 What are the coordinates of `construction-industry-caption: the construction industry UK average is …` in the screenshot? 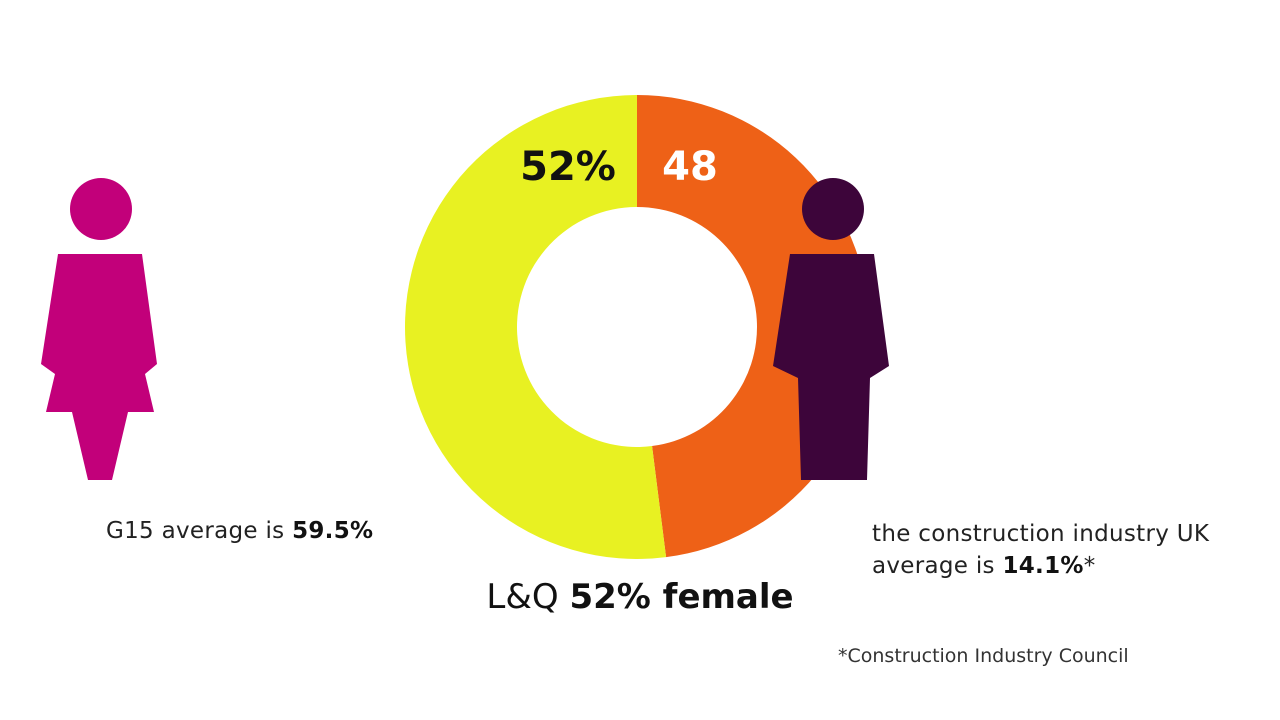 It's located at (1040, 550).